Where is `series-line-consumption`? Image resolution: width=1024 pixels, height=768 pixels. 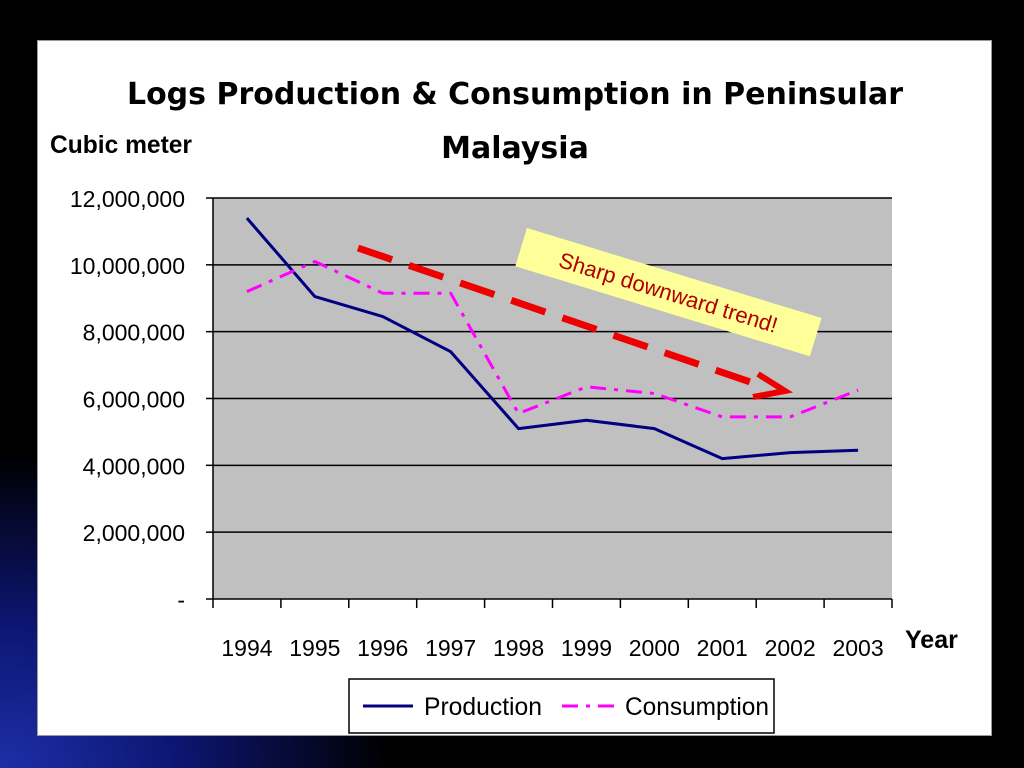 series-line-consumption is located at coordinates (552, 339).